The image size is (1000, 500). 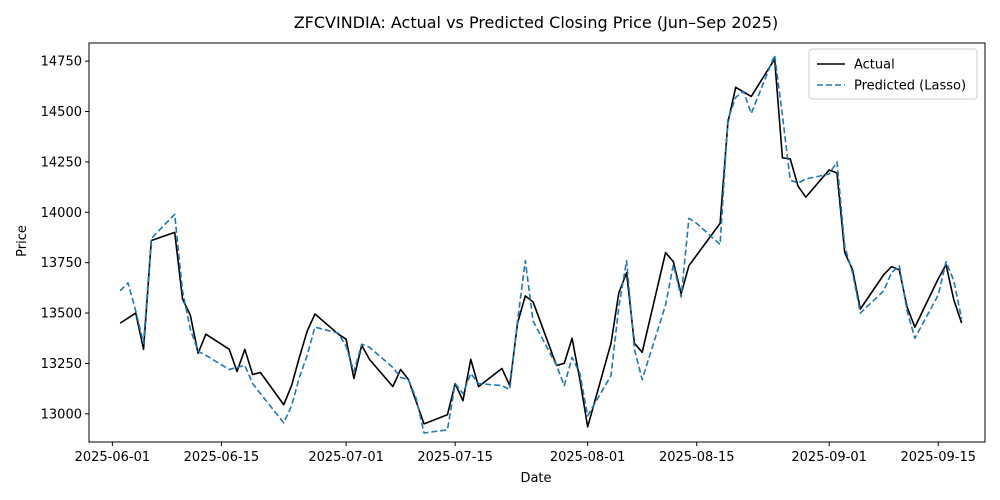 What do you see at coordinates (588, 457) in the screenshot?
I see `x-tick-label: 2025-08-01` at bounding box center [588, 457].